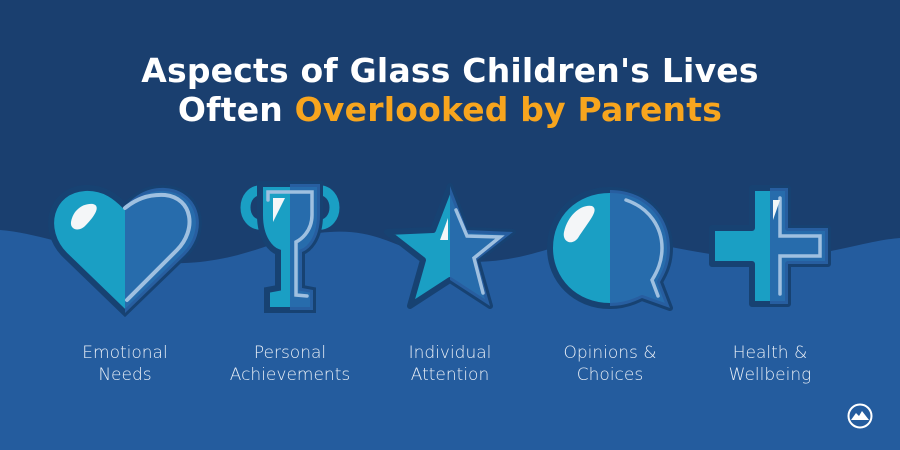  What do you see at coordinates (770, 353) in the screenshot?
I see `item-label-line1: Health &` at bounding box center [770, 353].